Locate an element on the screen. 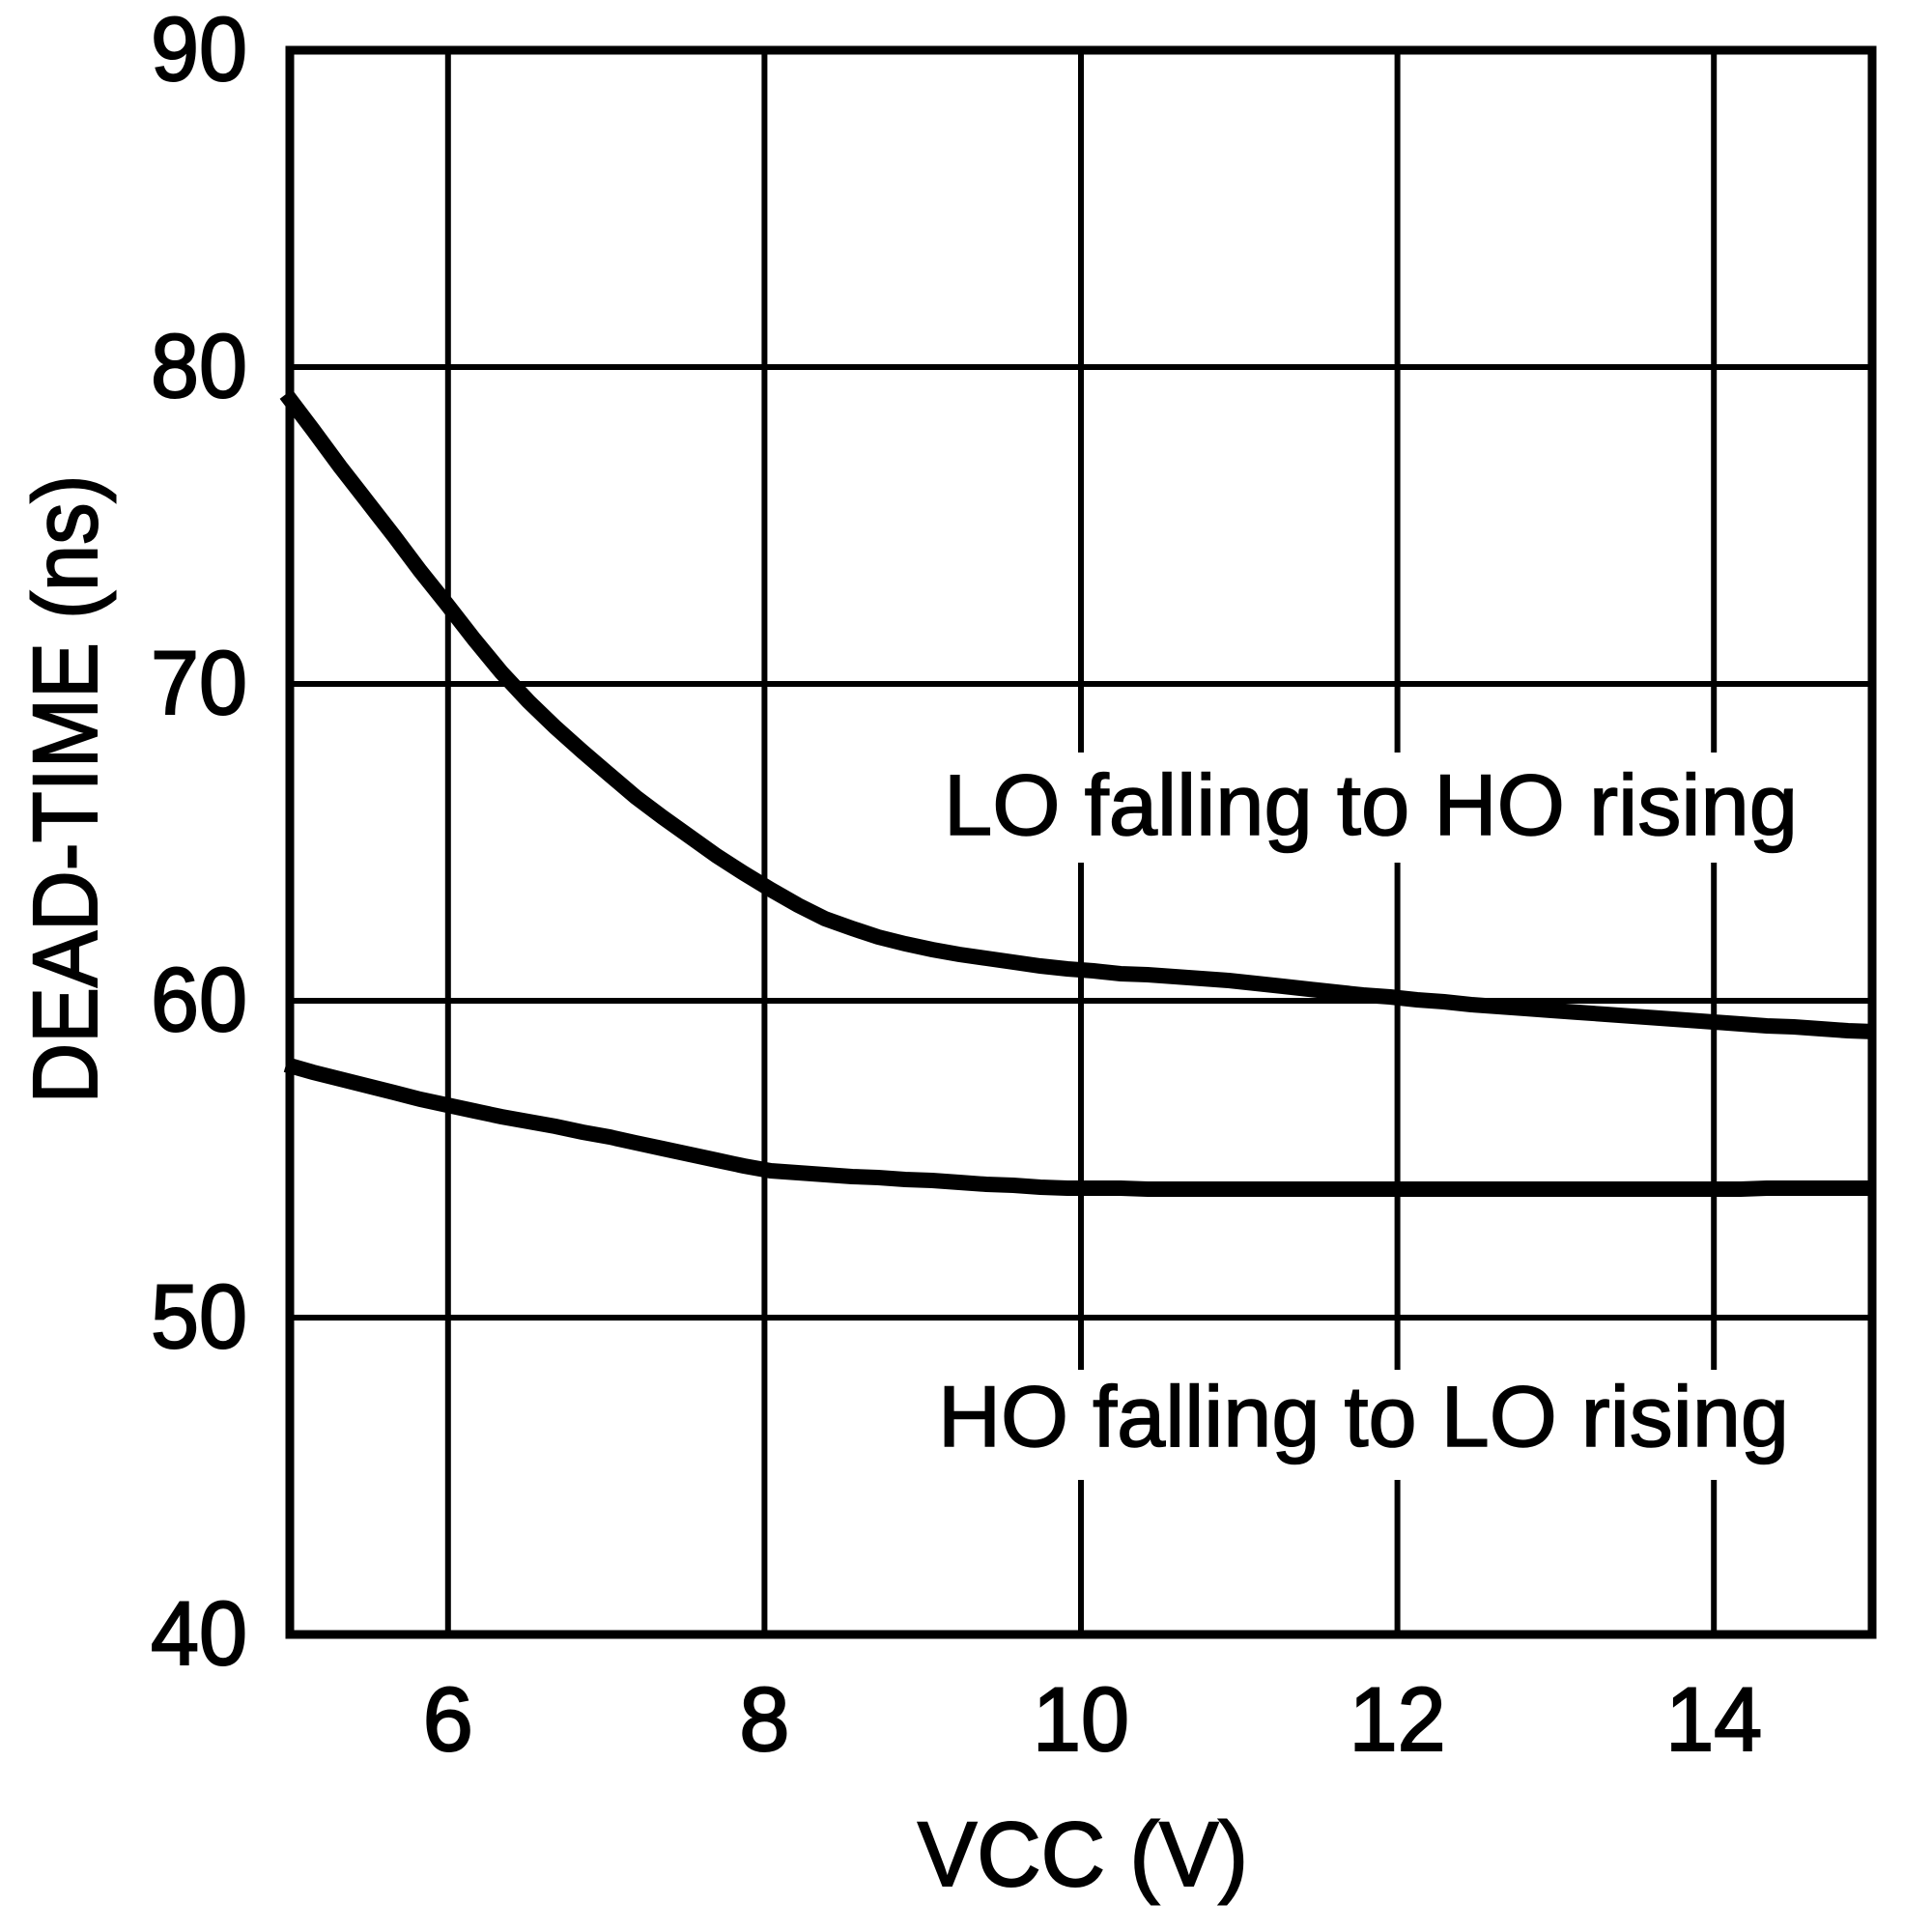 The height and width of the screenshot is (1932, 1932). svg-text: 14 is located at coordinates (1713, 1719).